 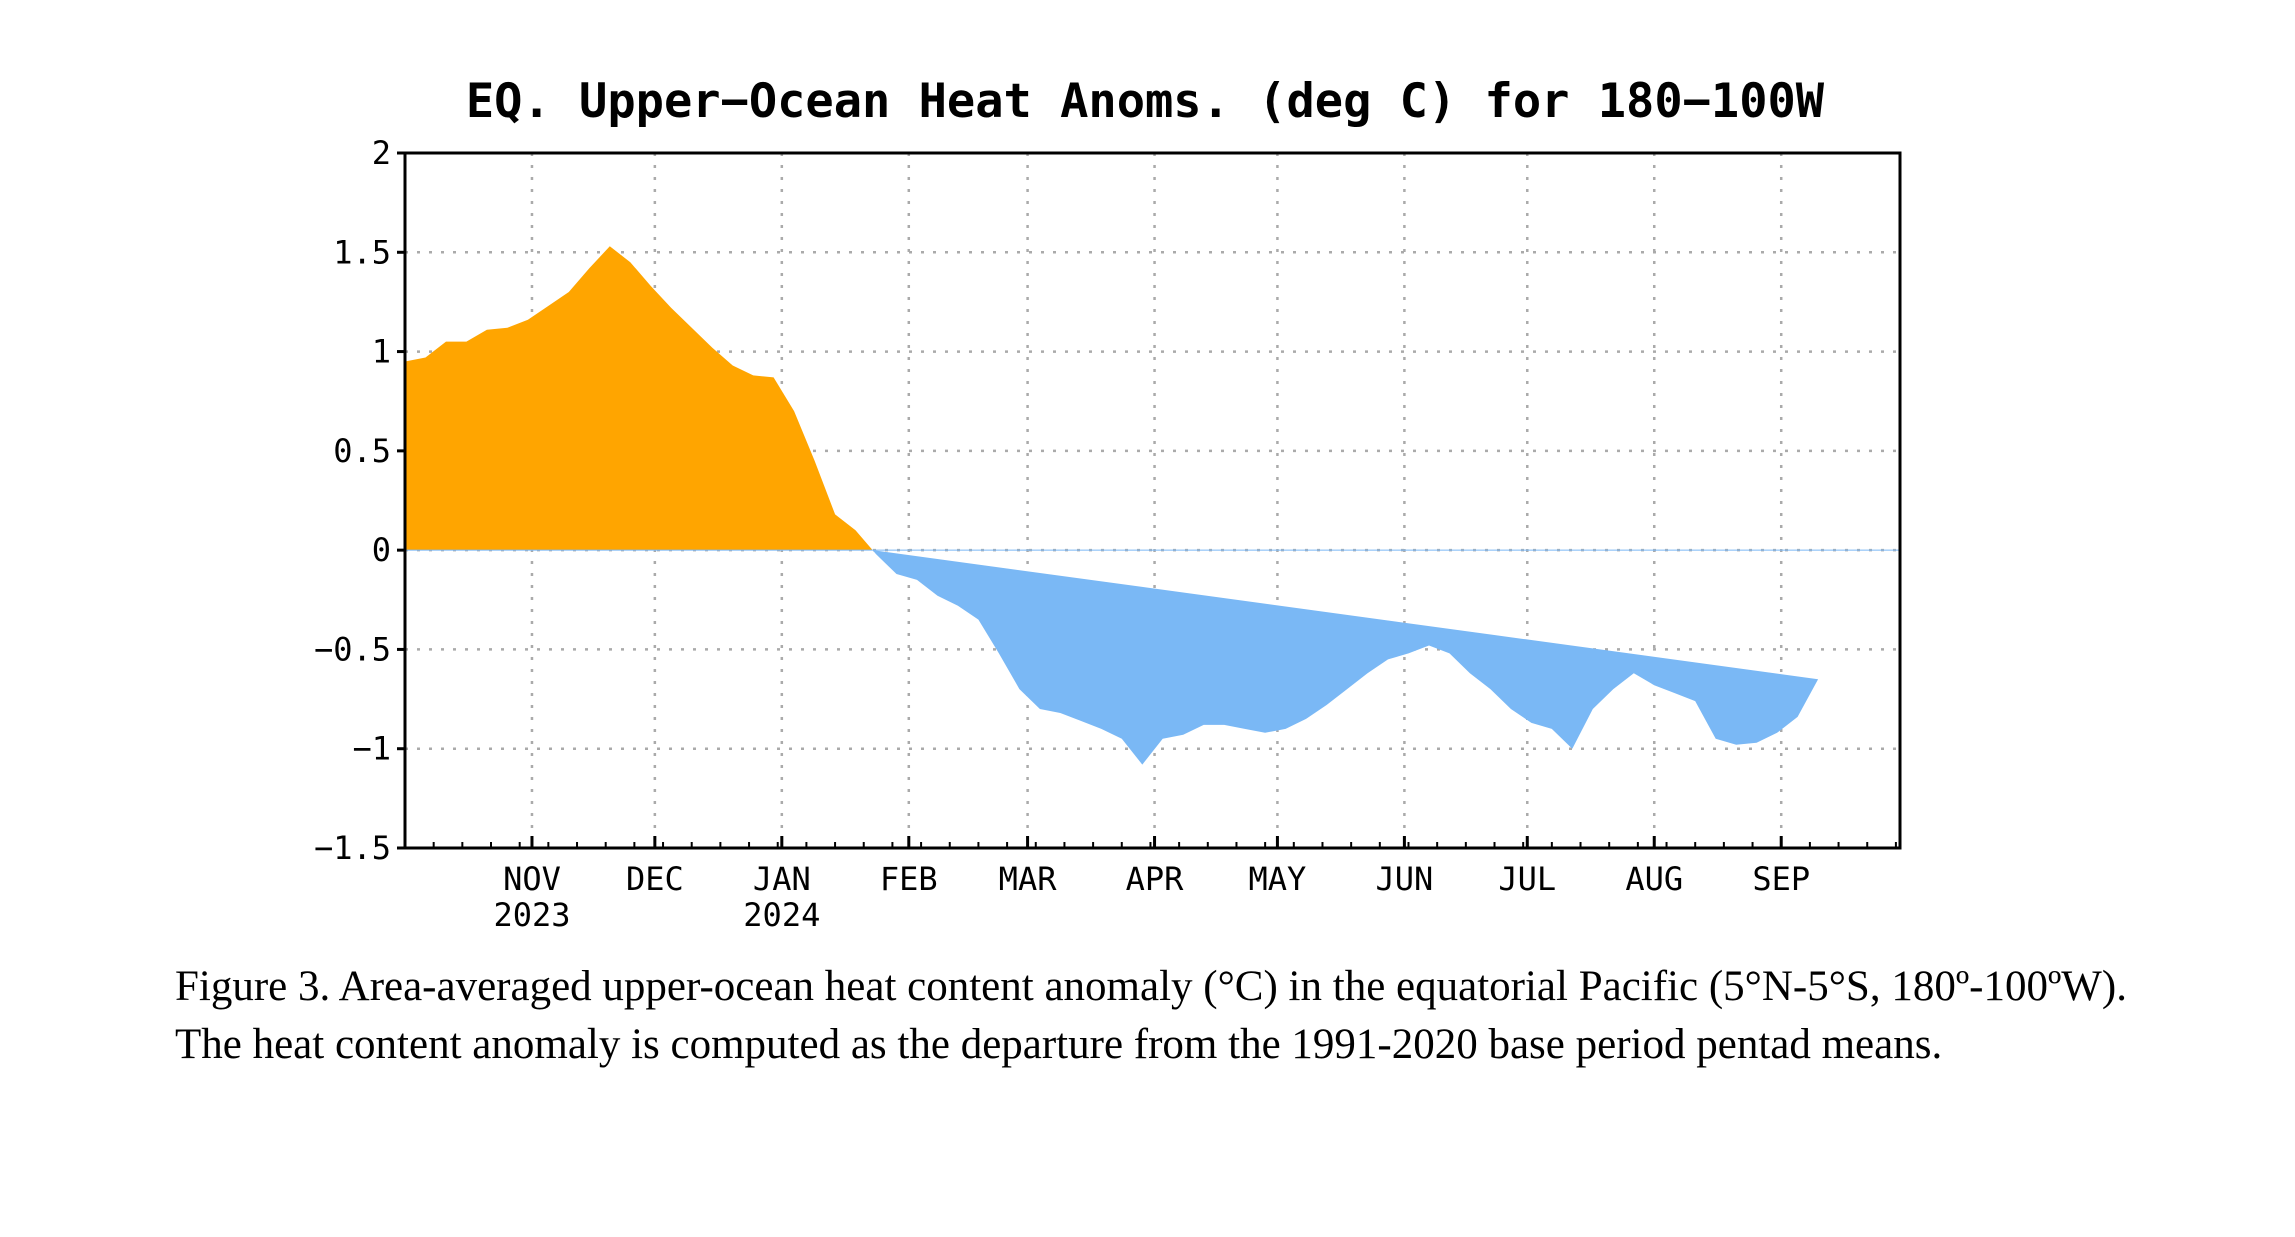 What do you see at coordinates (352, 848) in the screenshot?
I see `y-tick-label: −1.5` at bounding box center [352, 848].